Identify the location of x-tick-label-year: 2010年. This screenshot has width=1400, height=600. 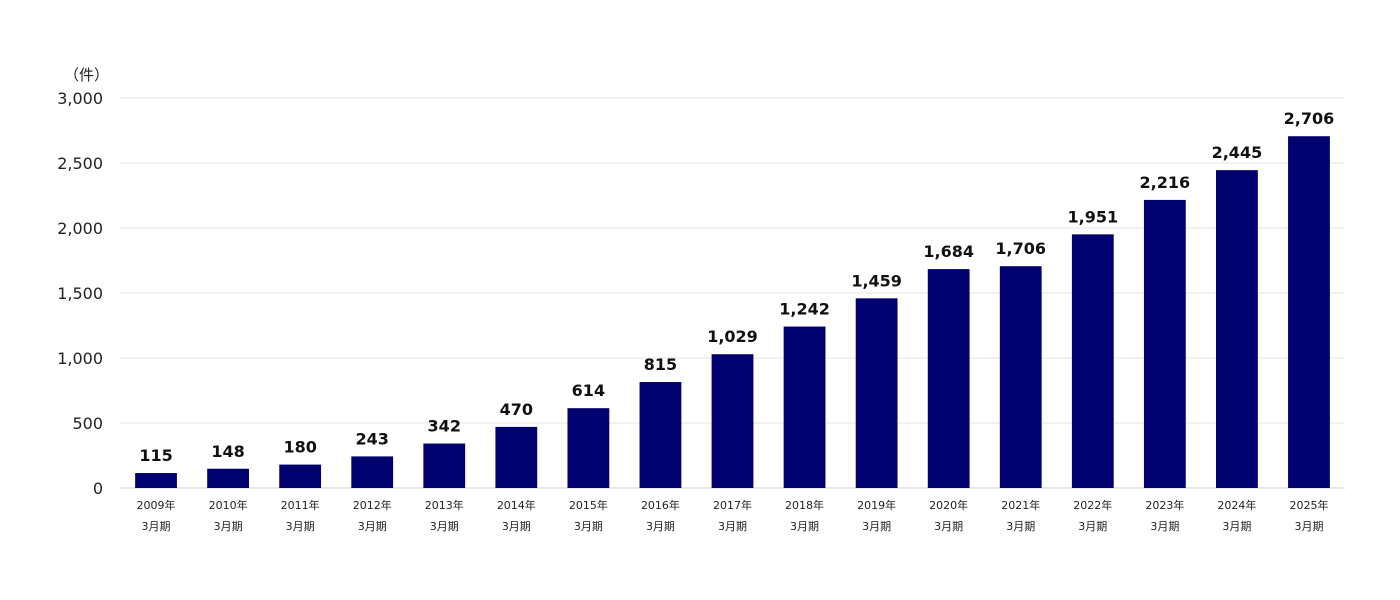
(228, 505).